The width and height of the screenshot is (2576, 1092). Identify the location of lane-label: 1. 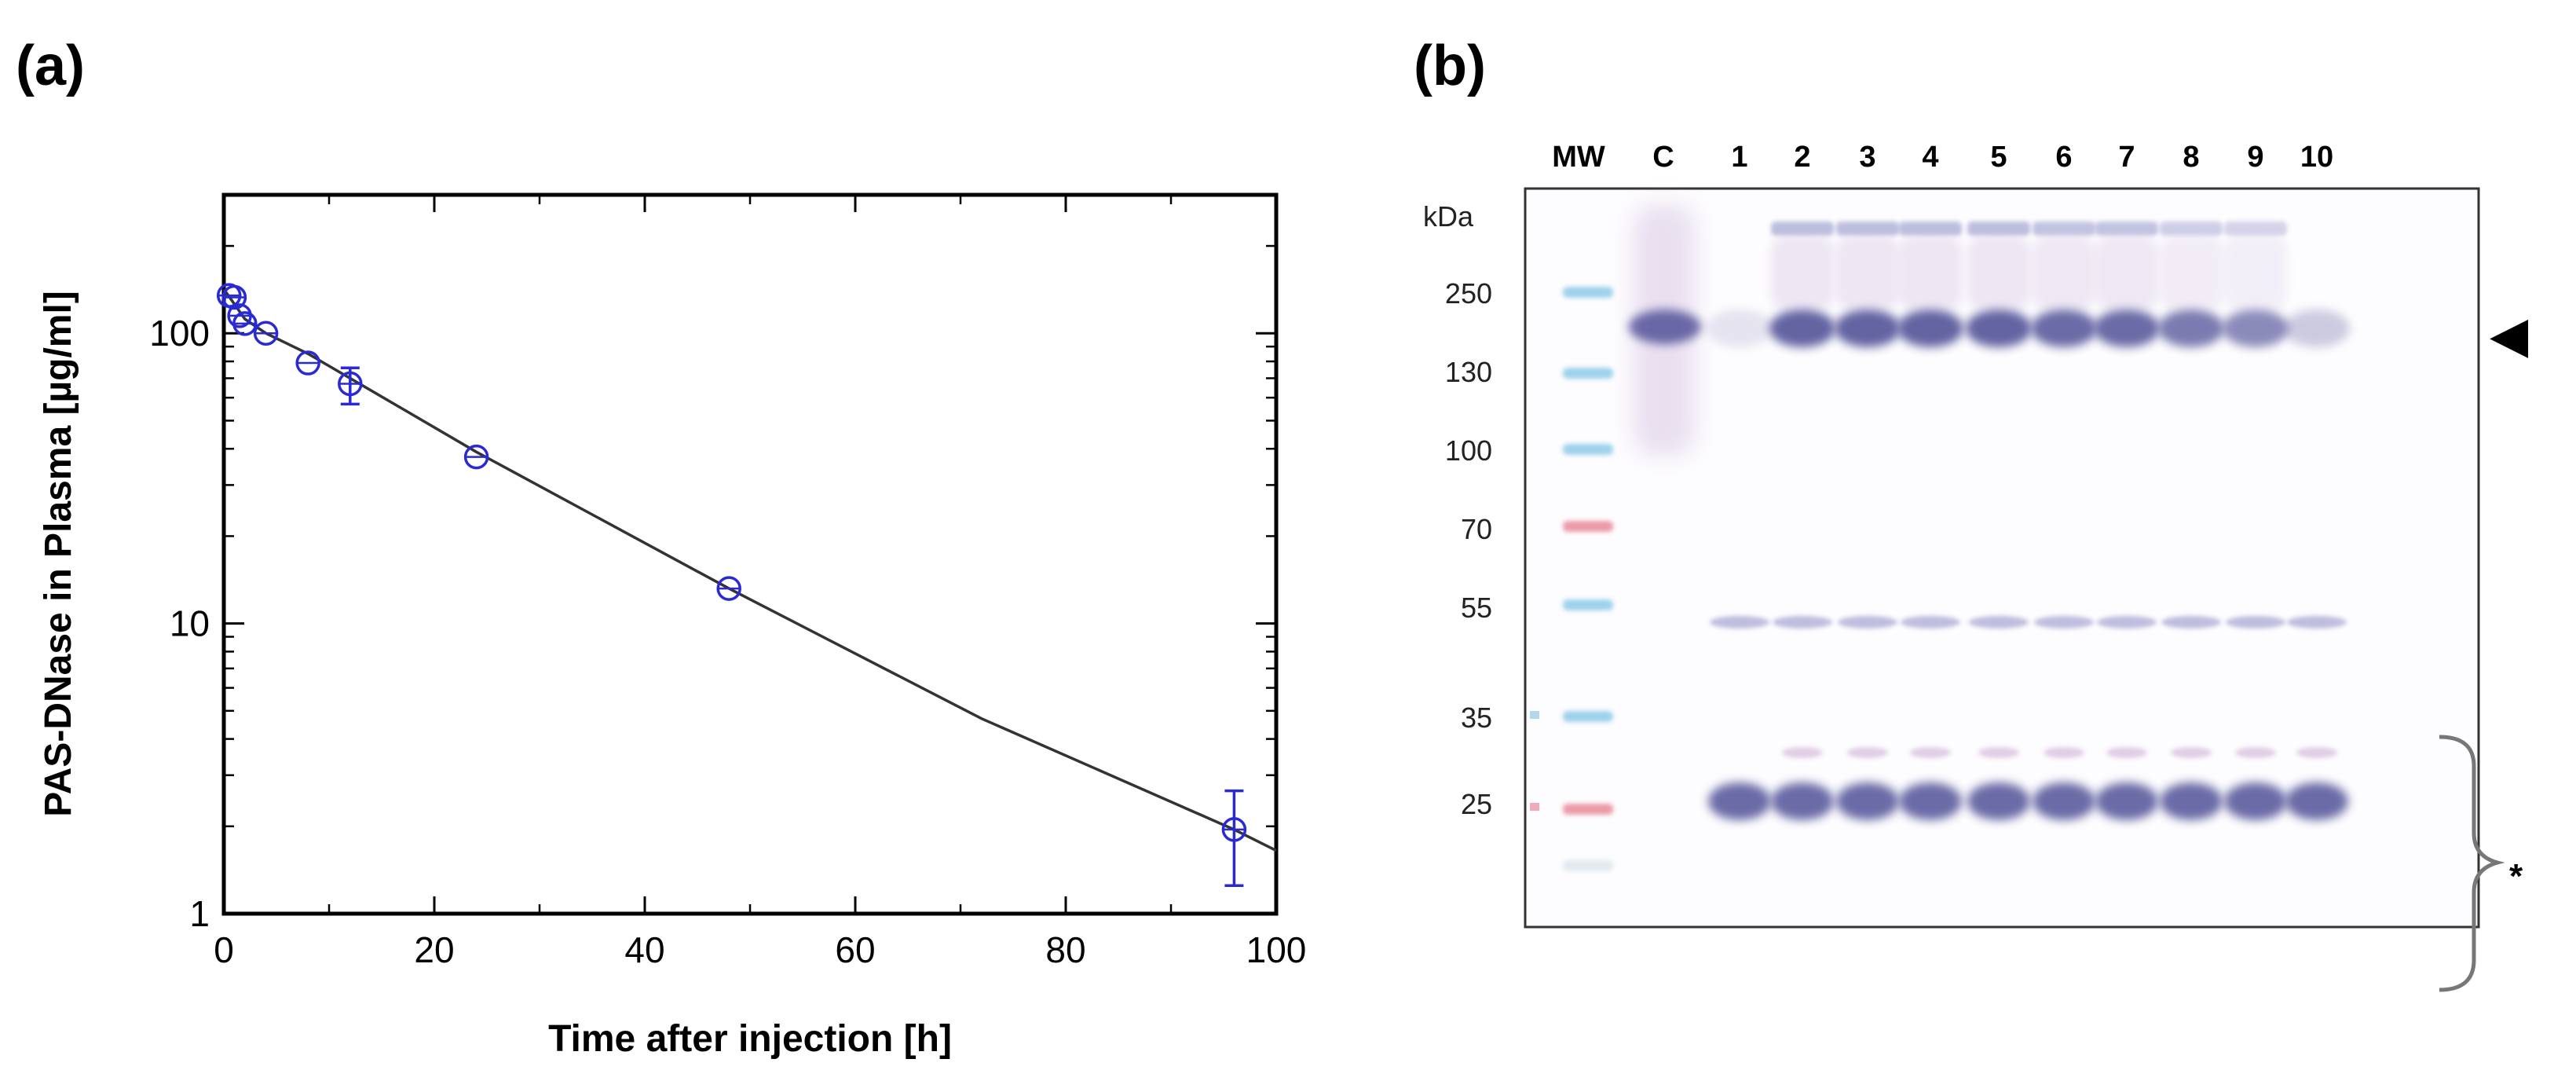
(1739, 157).